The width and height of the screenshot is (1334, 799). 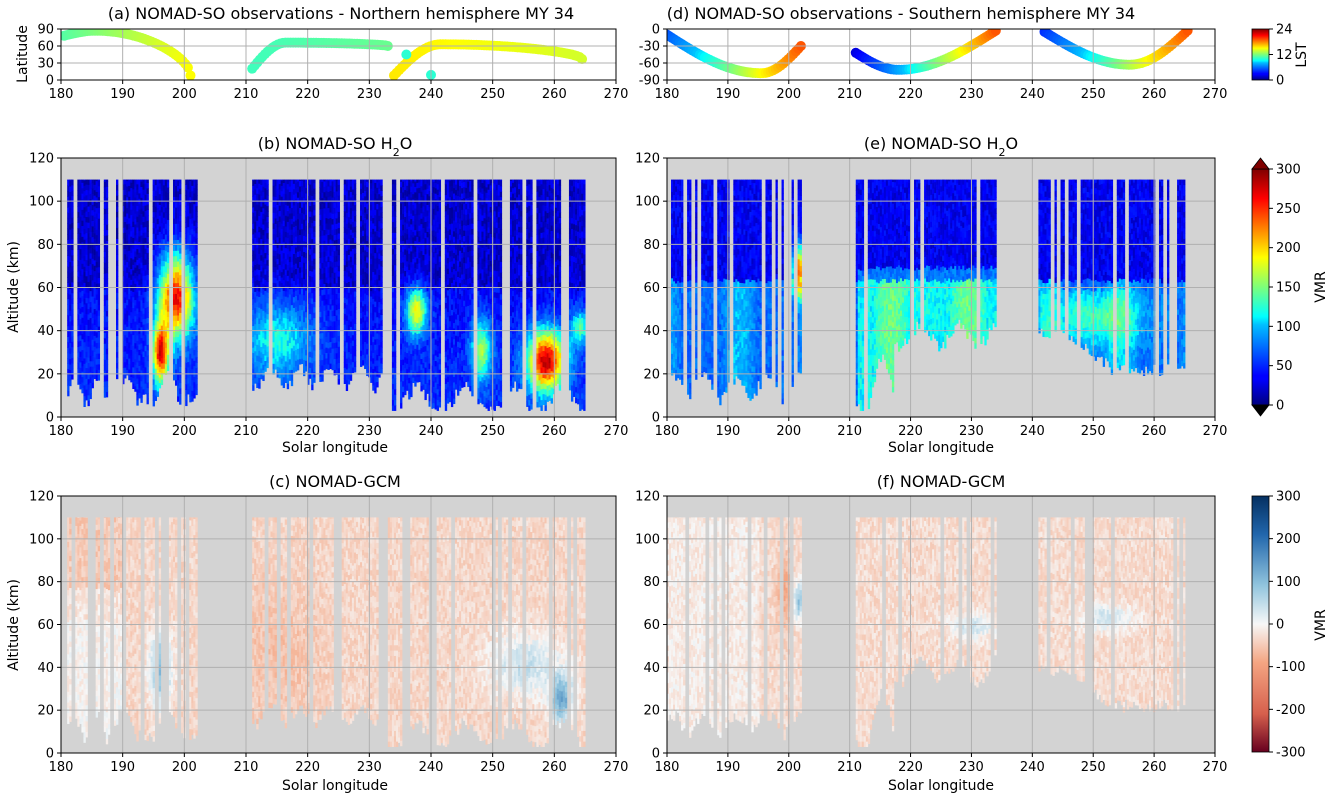 What do you see at coordinates (190, 75) in the screenshot?
I see `observation-point` at bounding box center [190, 75].